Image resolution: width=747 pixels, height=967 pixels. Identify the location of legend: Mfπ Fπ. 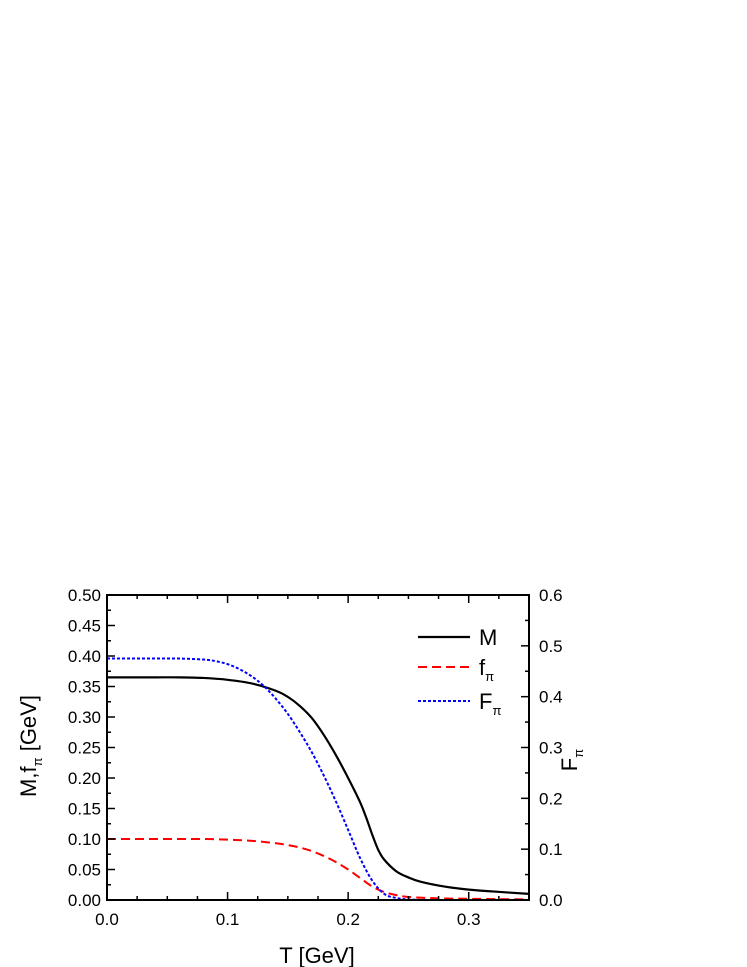
(459, 671).